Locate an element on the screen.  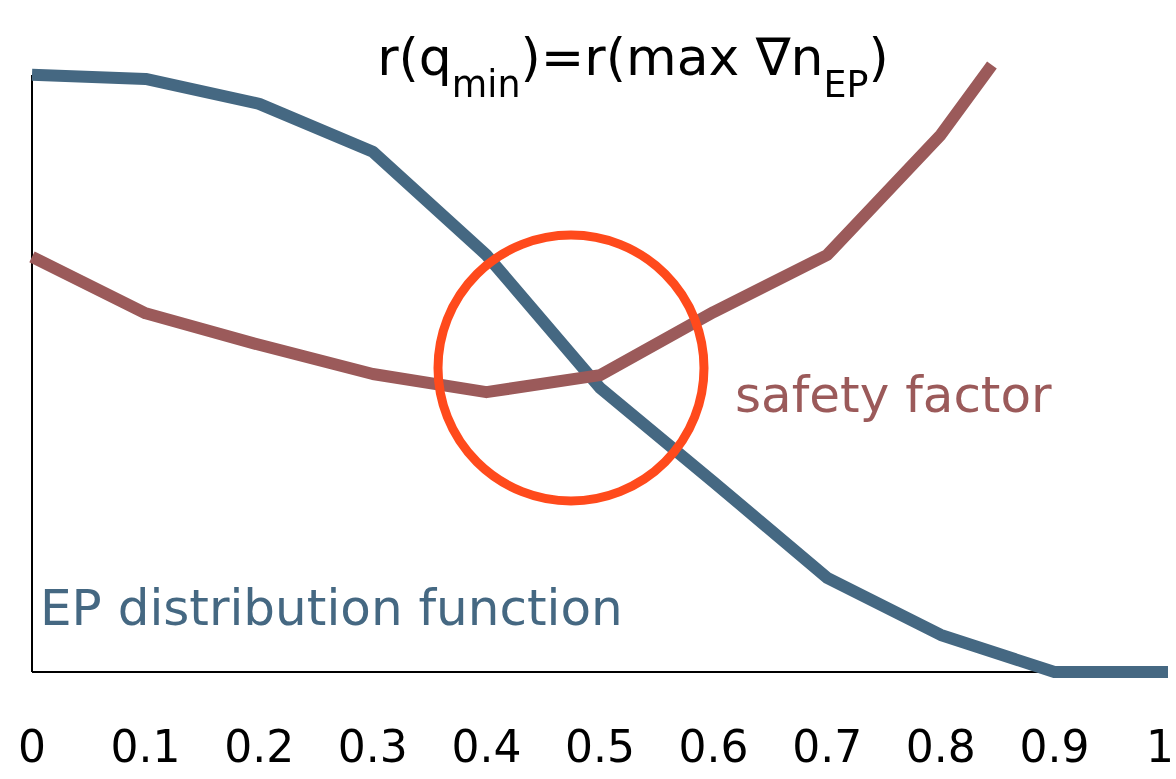
x-tick-label: 0.6 is located at coordinates (713, 746).